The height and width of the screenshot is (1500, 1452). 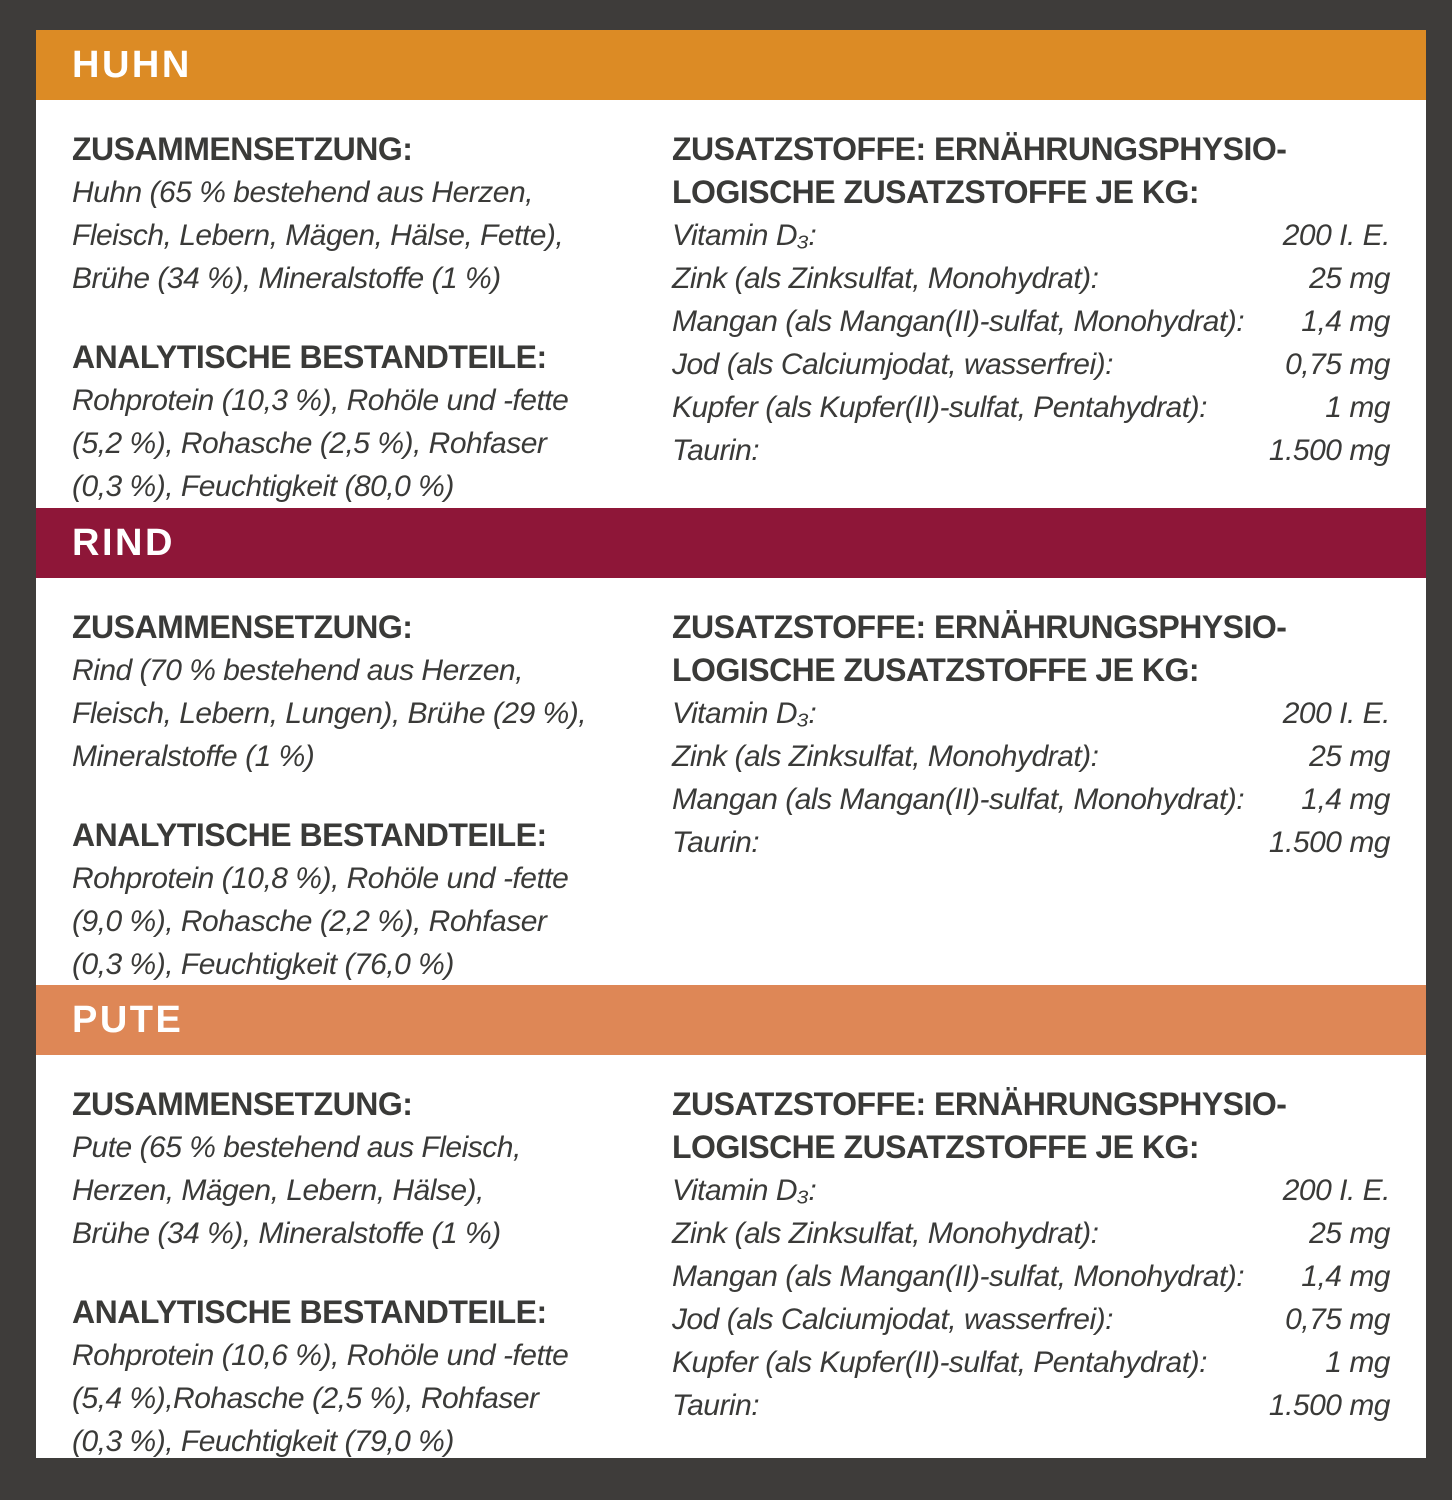 What do you see at coordinates (123, 542) in the screenshot?
I see `section-title-rind: RIND` at bounding box center [123, 542].